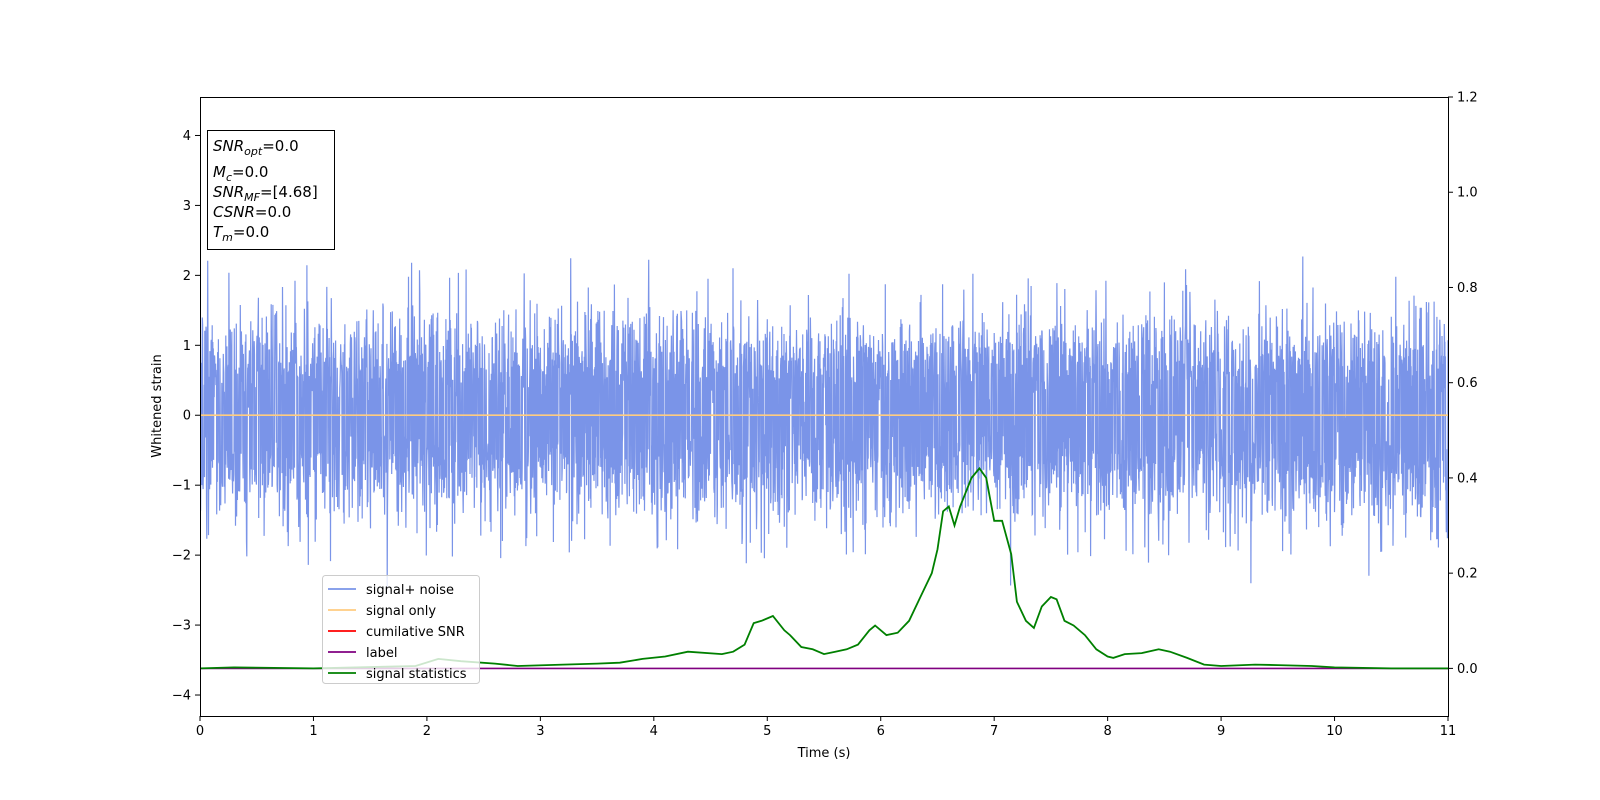 This screenshot has height=800, width=1600. Describe the element at coordinates (181, 486) in the screenshot. I see `y-tick-label: −1` at that location.